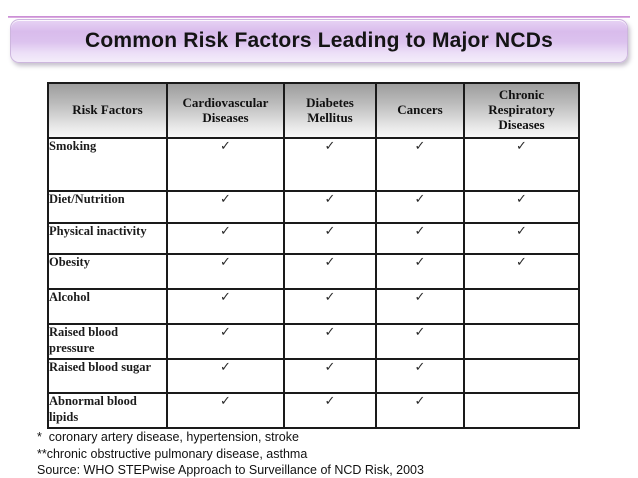 The height and width of the screenshot is (478, 638). Describe the element at coordinates (107, 410) in the screenshot. I see `row-label-cell: Abnormal blood lipids` at that location.